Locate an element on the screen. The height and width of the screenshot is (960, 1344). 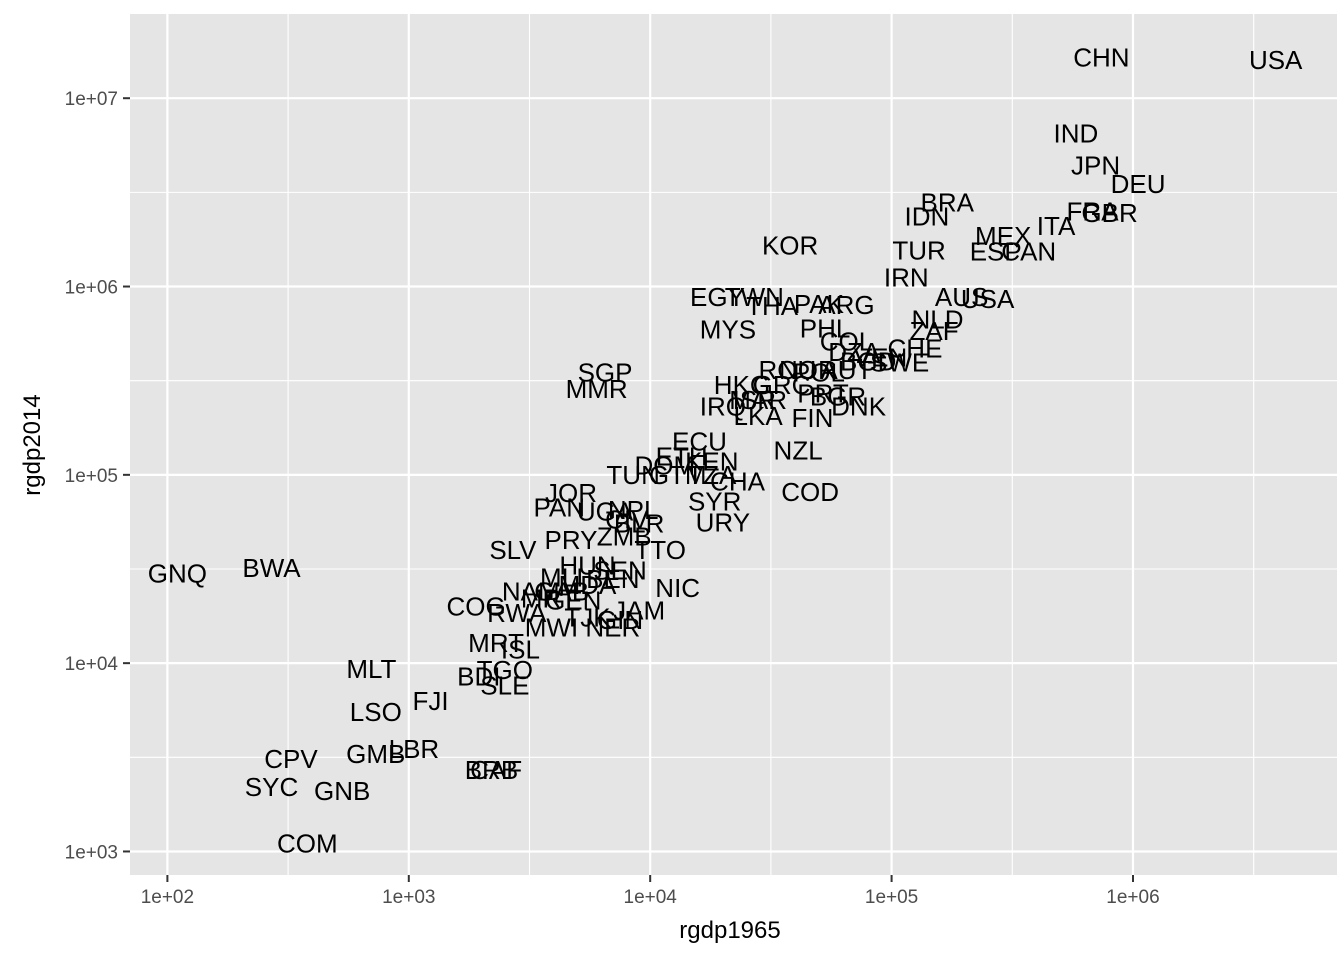
point-label-aus: AUS is located at coordinates (961, 297).